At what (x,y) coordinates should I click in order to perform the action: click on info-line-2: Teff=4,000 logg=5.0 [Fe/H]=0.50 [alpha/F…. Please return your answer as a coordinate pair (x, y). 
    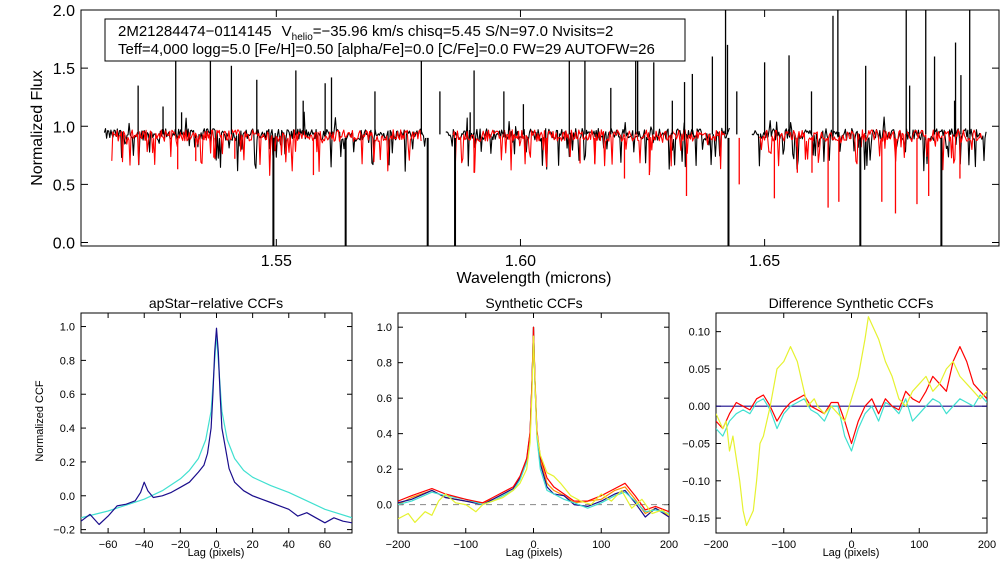
    Looking at the image, I should click on (386, 49).